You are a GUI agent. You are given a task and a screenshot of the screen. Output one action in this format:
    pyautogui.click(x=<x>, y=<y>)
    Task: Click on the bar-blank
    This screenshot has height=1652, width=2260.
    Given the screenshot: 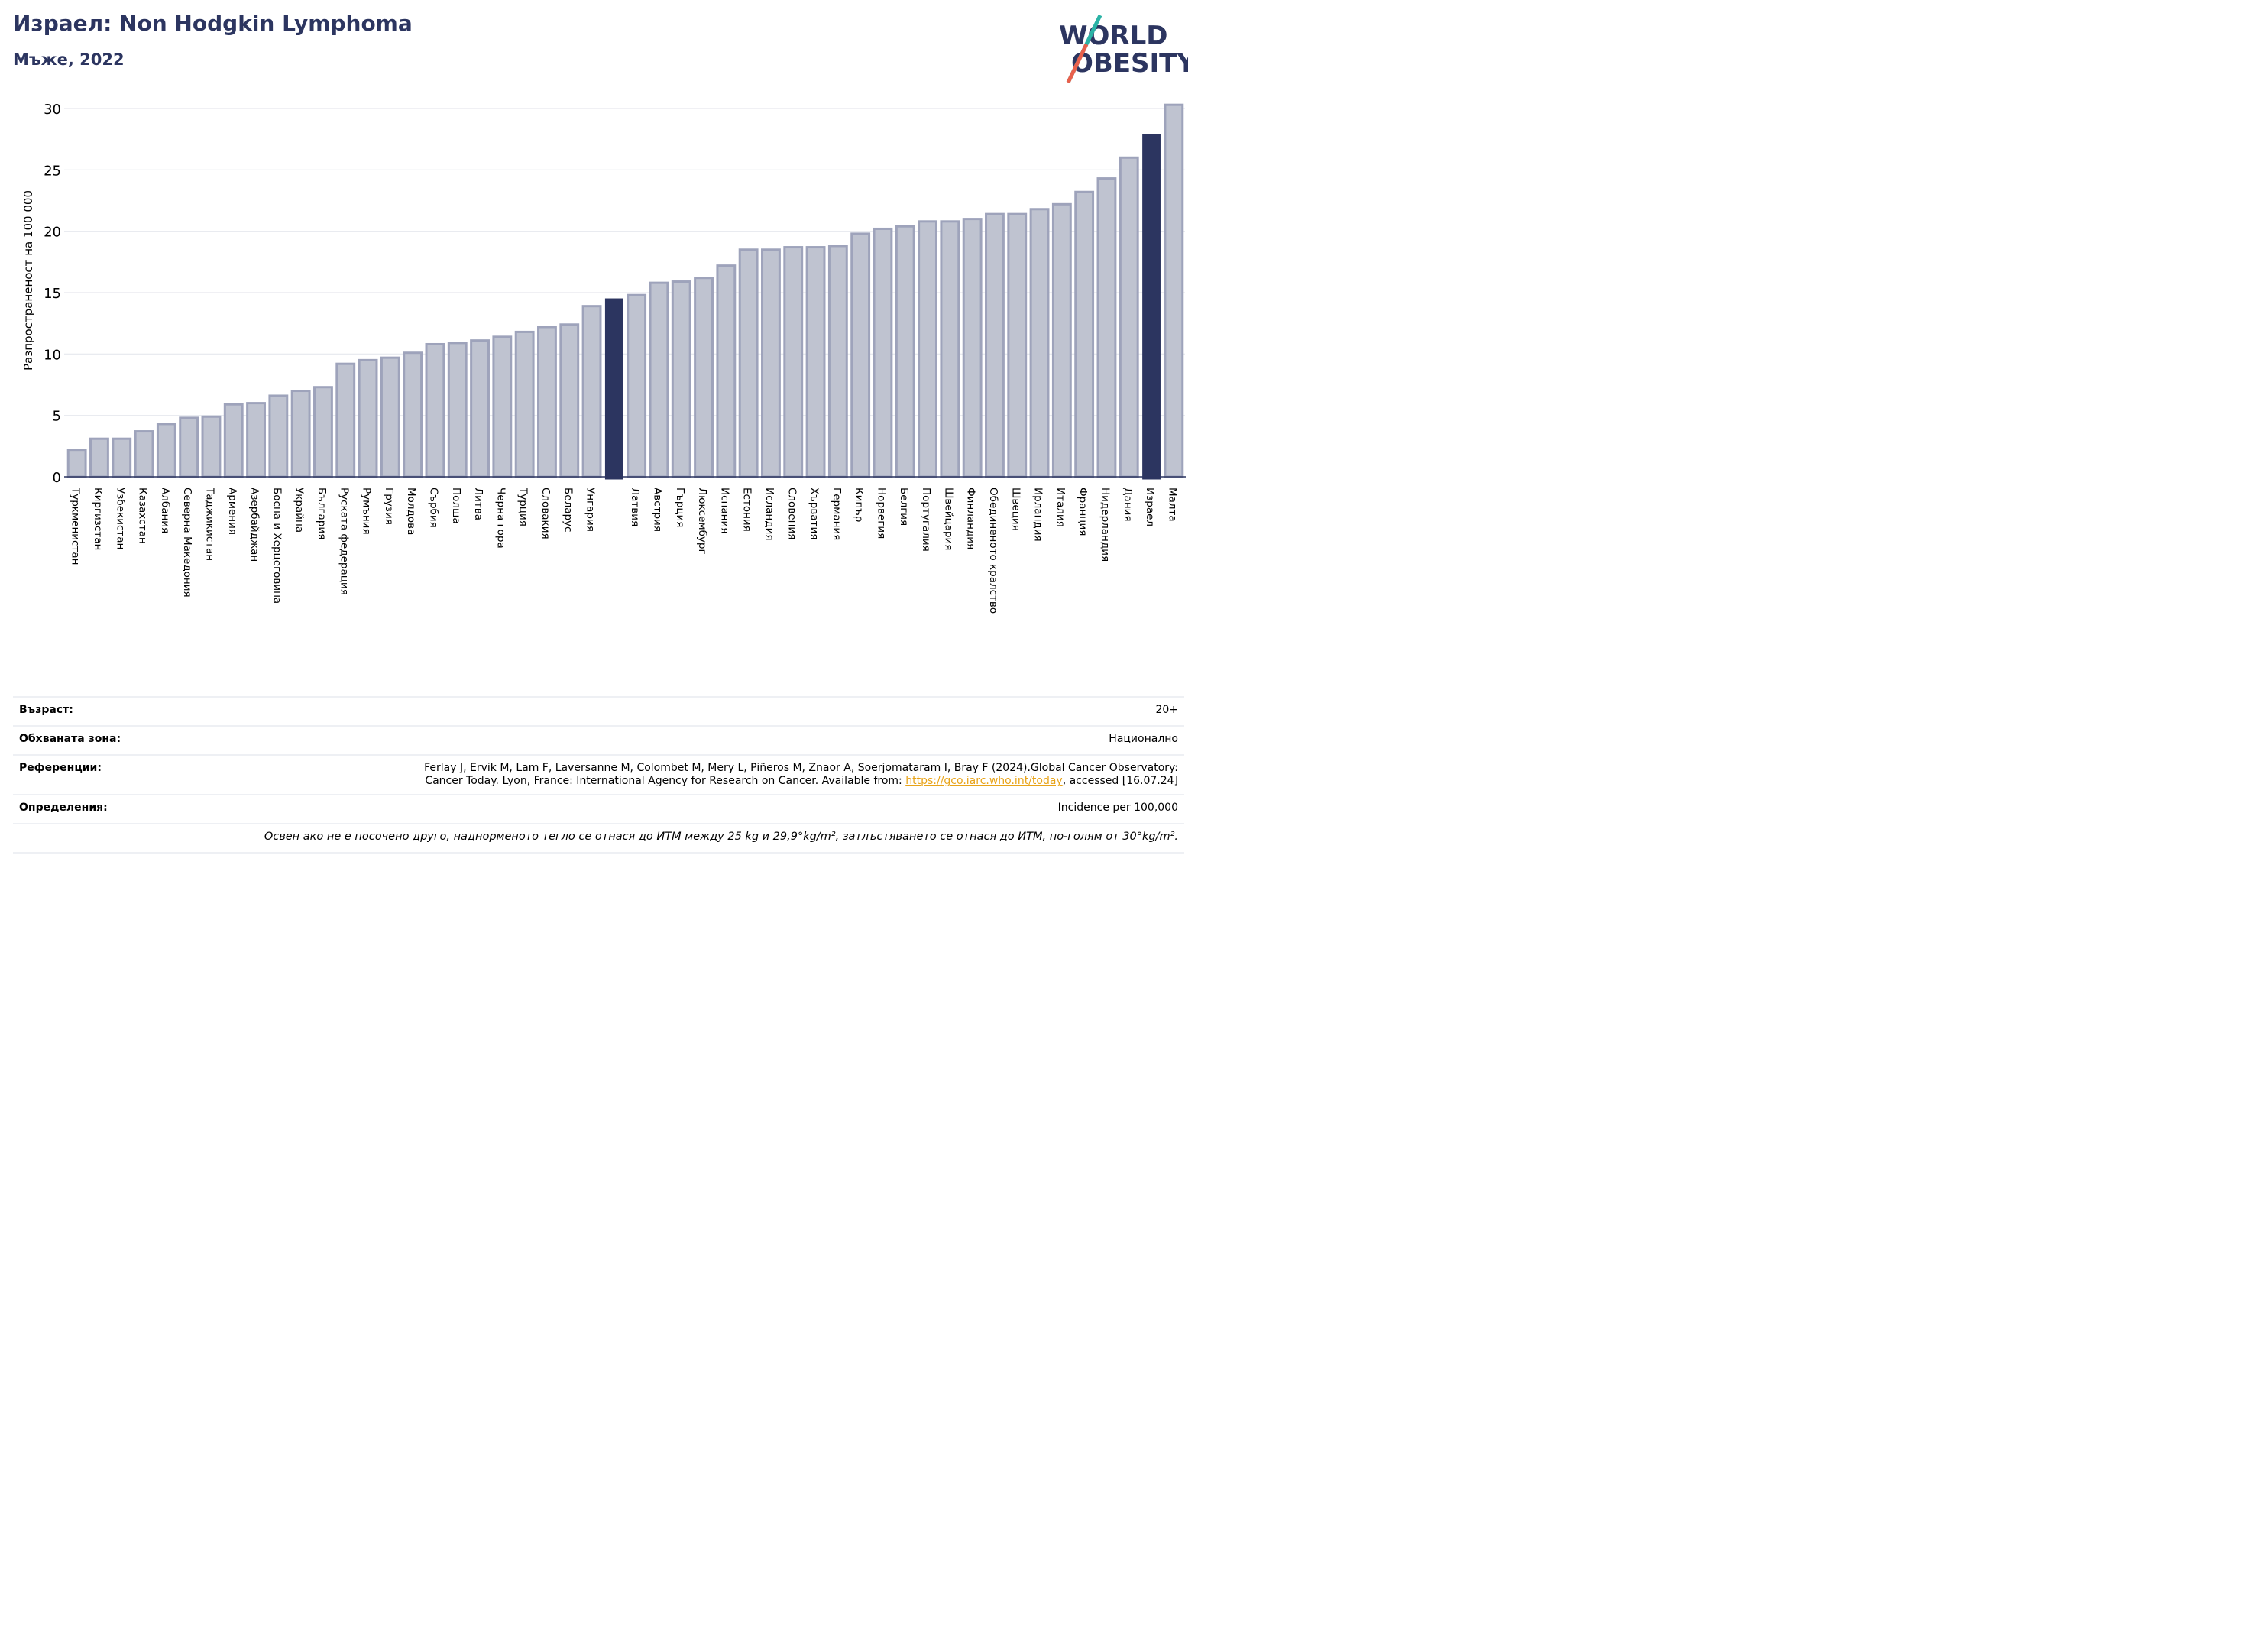 What is the action you would take?
    pyautogui.click(x=613, y=389)
    